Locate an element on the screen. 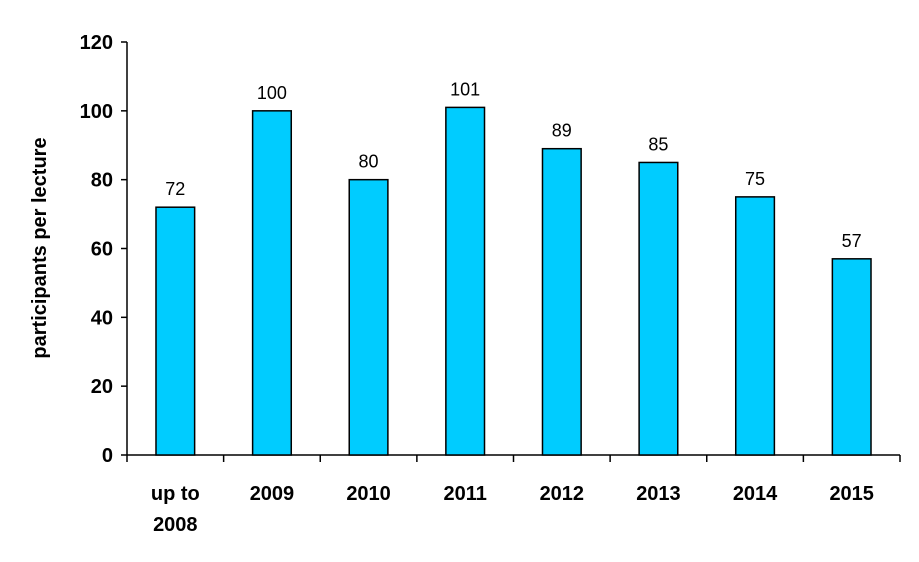 This screenshot has width=919, height=562. y-tick-label: 60 is located at coordinates (102, 250).